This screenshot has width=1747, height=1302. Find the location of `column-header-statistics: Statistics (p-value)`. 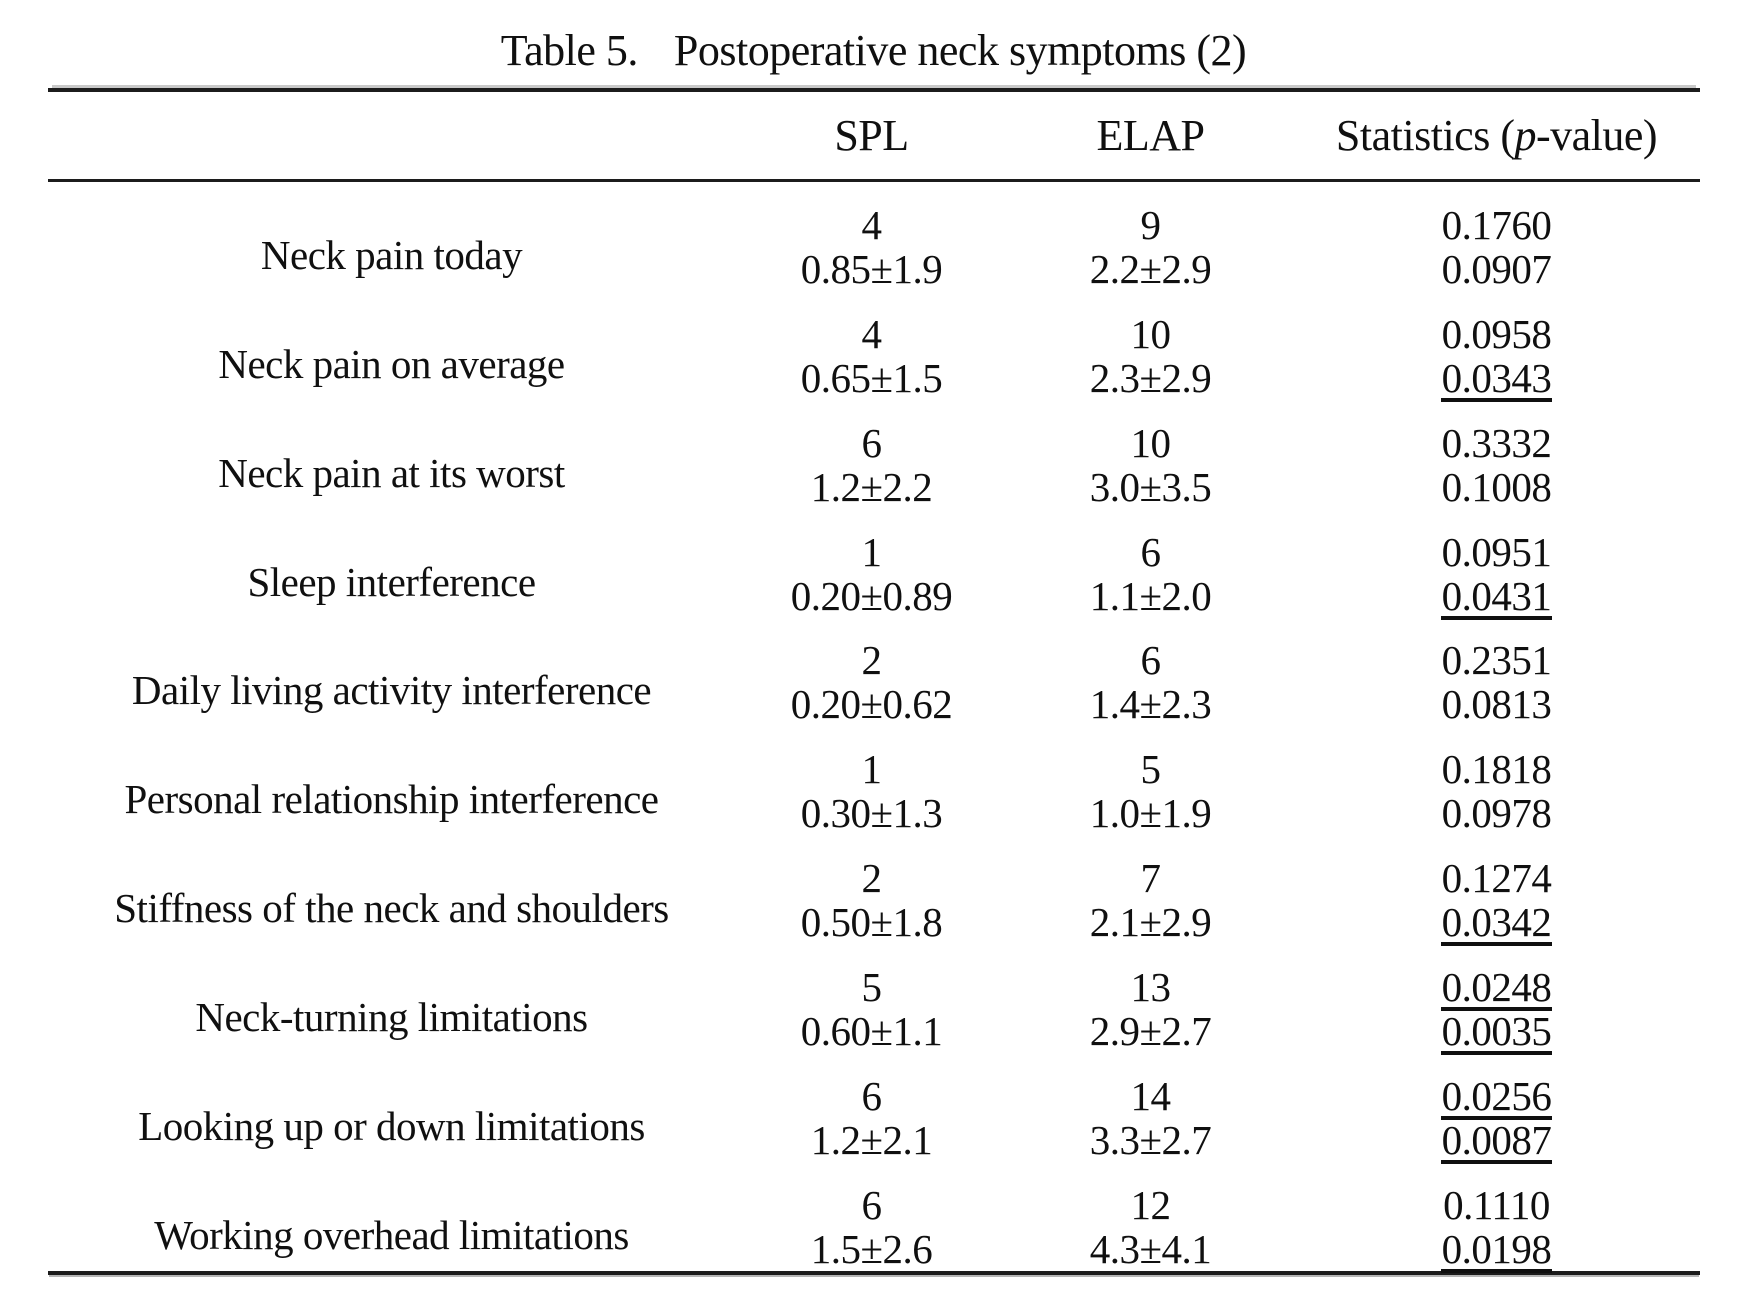

column-header-statistics: Statistics (p-value) is located at coordinates (1496, 135).